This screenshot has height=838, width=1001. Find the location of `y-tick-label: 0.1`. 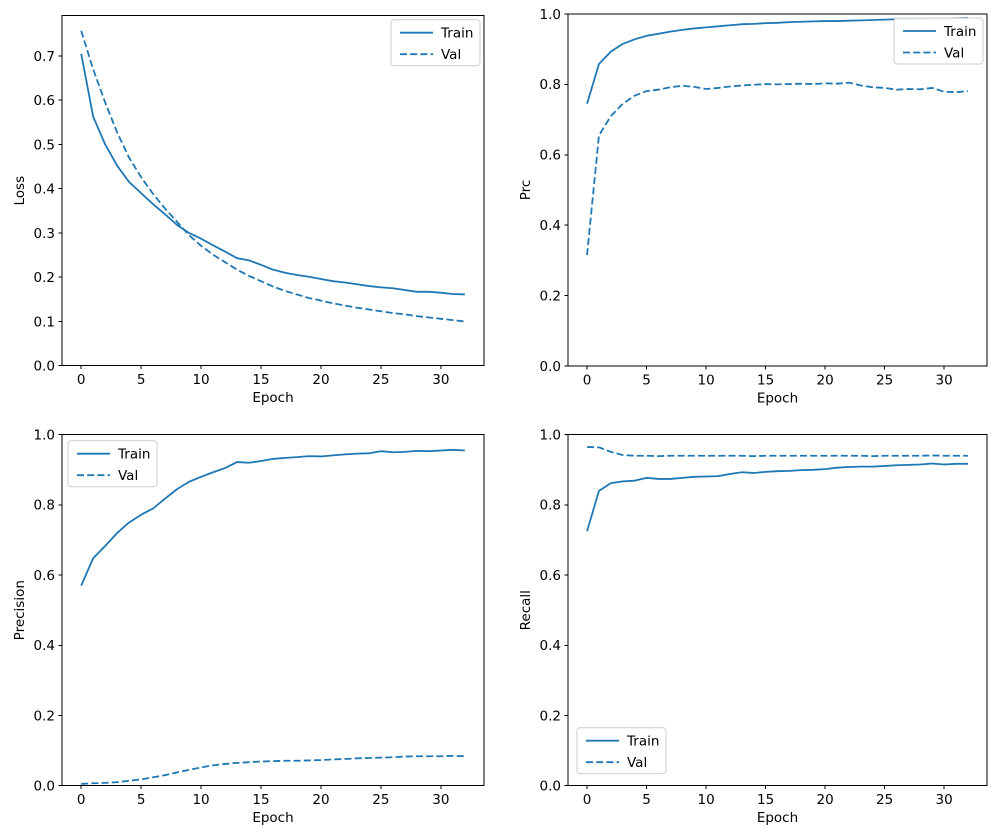

y-tick-label: 0.1 is located at coordinates (44, 322).